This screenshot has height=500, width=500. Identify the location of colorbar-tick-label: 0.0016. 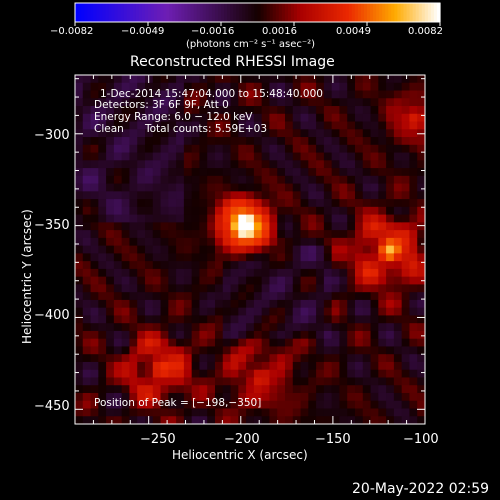
(279, 31).